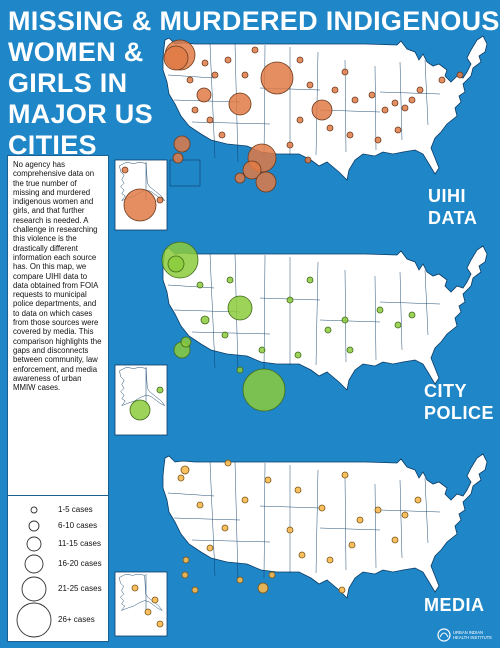 This screenshot has width=500, height=648. What do you see at coordinates (304, 521) in the screenshot?
I see `media-state-borders` at bounding box center [304, 521].